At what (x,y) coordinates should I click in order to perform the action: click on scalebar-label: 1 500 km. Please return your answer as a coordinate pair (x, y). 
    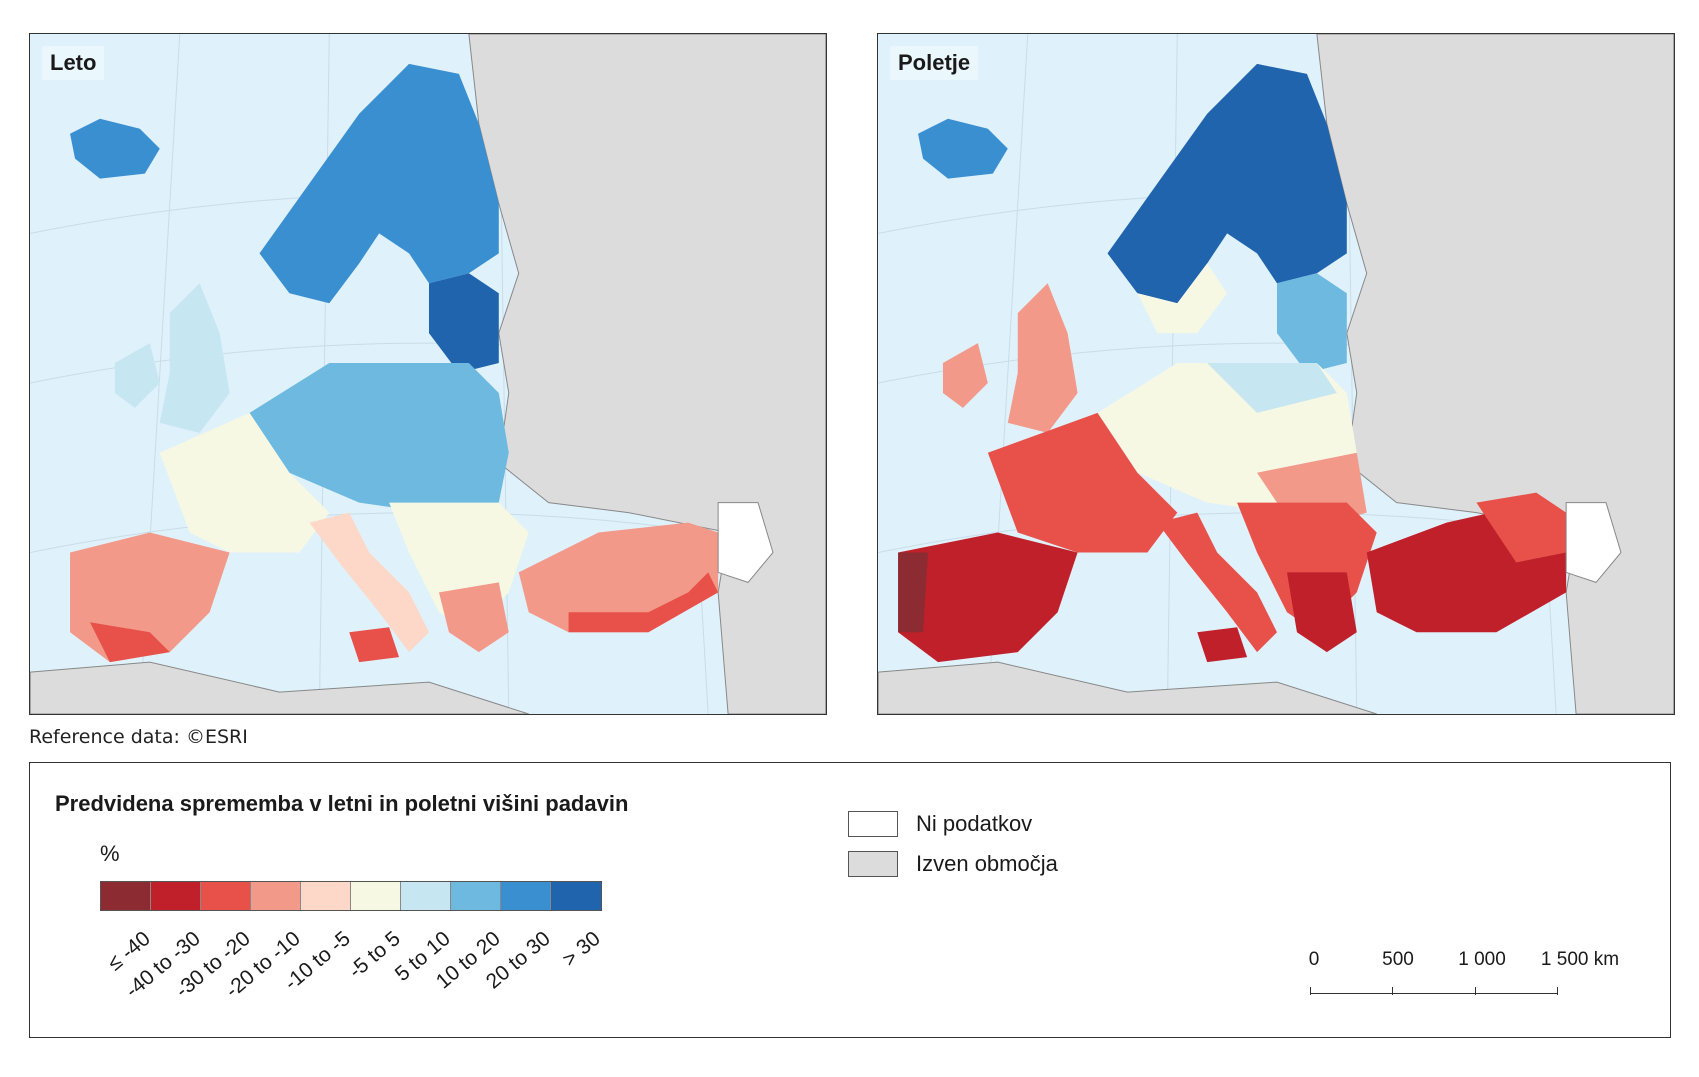
    Looking at the image, I should click on (1580, 959).